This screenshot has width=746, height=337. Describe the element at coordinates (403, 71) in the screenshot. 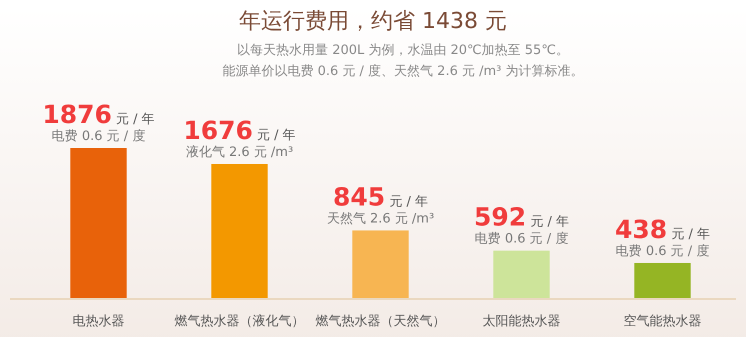

I see `text: 能源单价以电费 0.6 元 / 度、天然气 2.6 元 /m³ 为计算标准。` at that location.